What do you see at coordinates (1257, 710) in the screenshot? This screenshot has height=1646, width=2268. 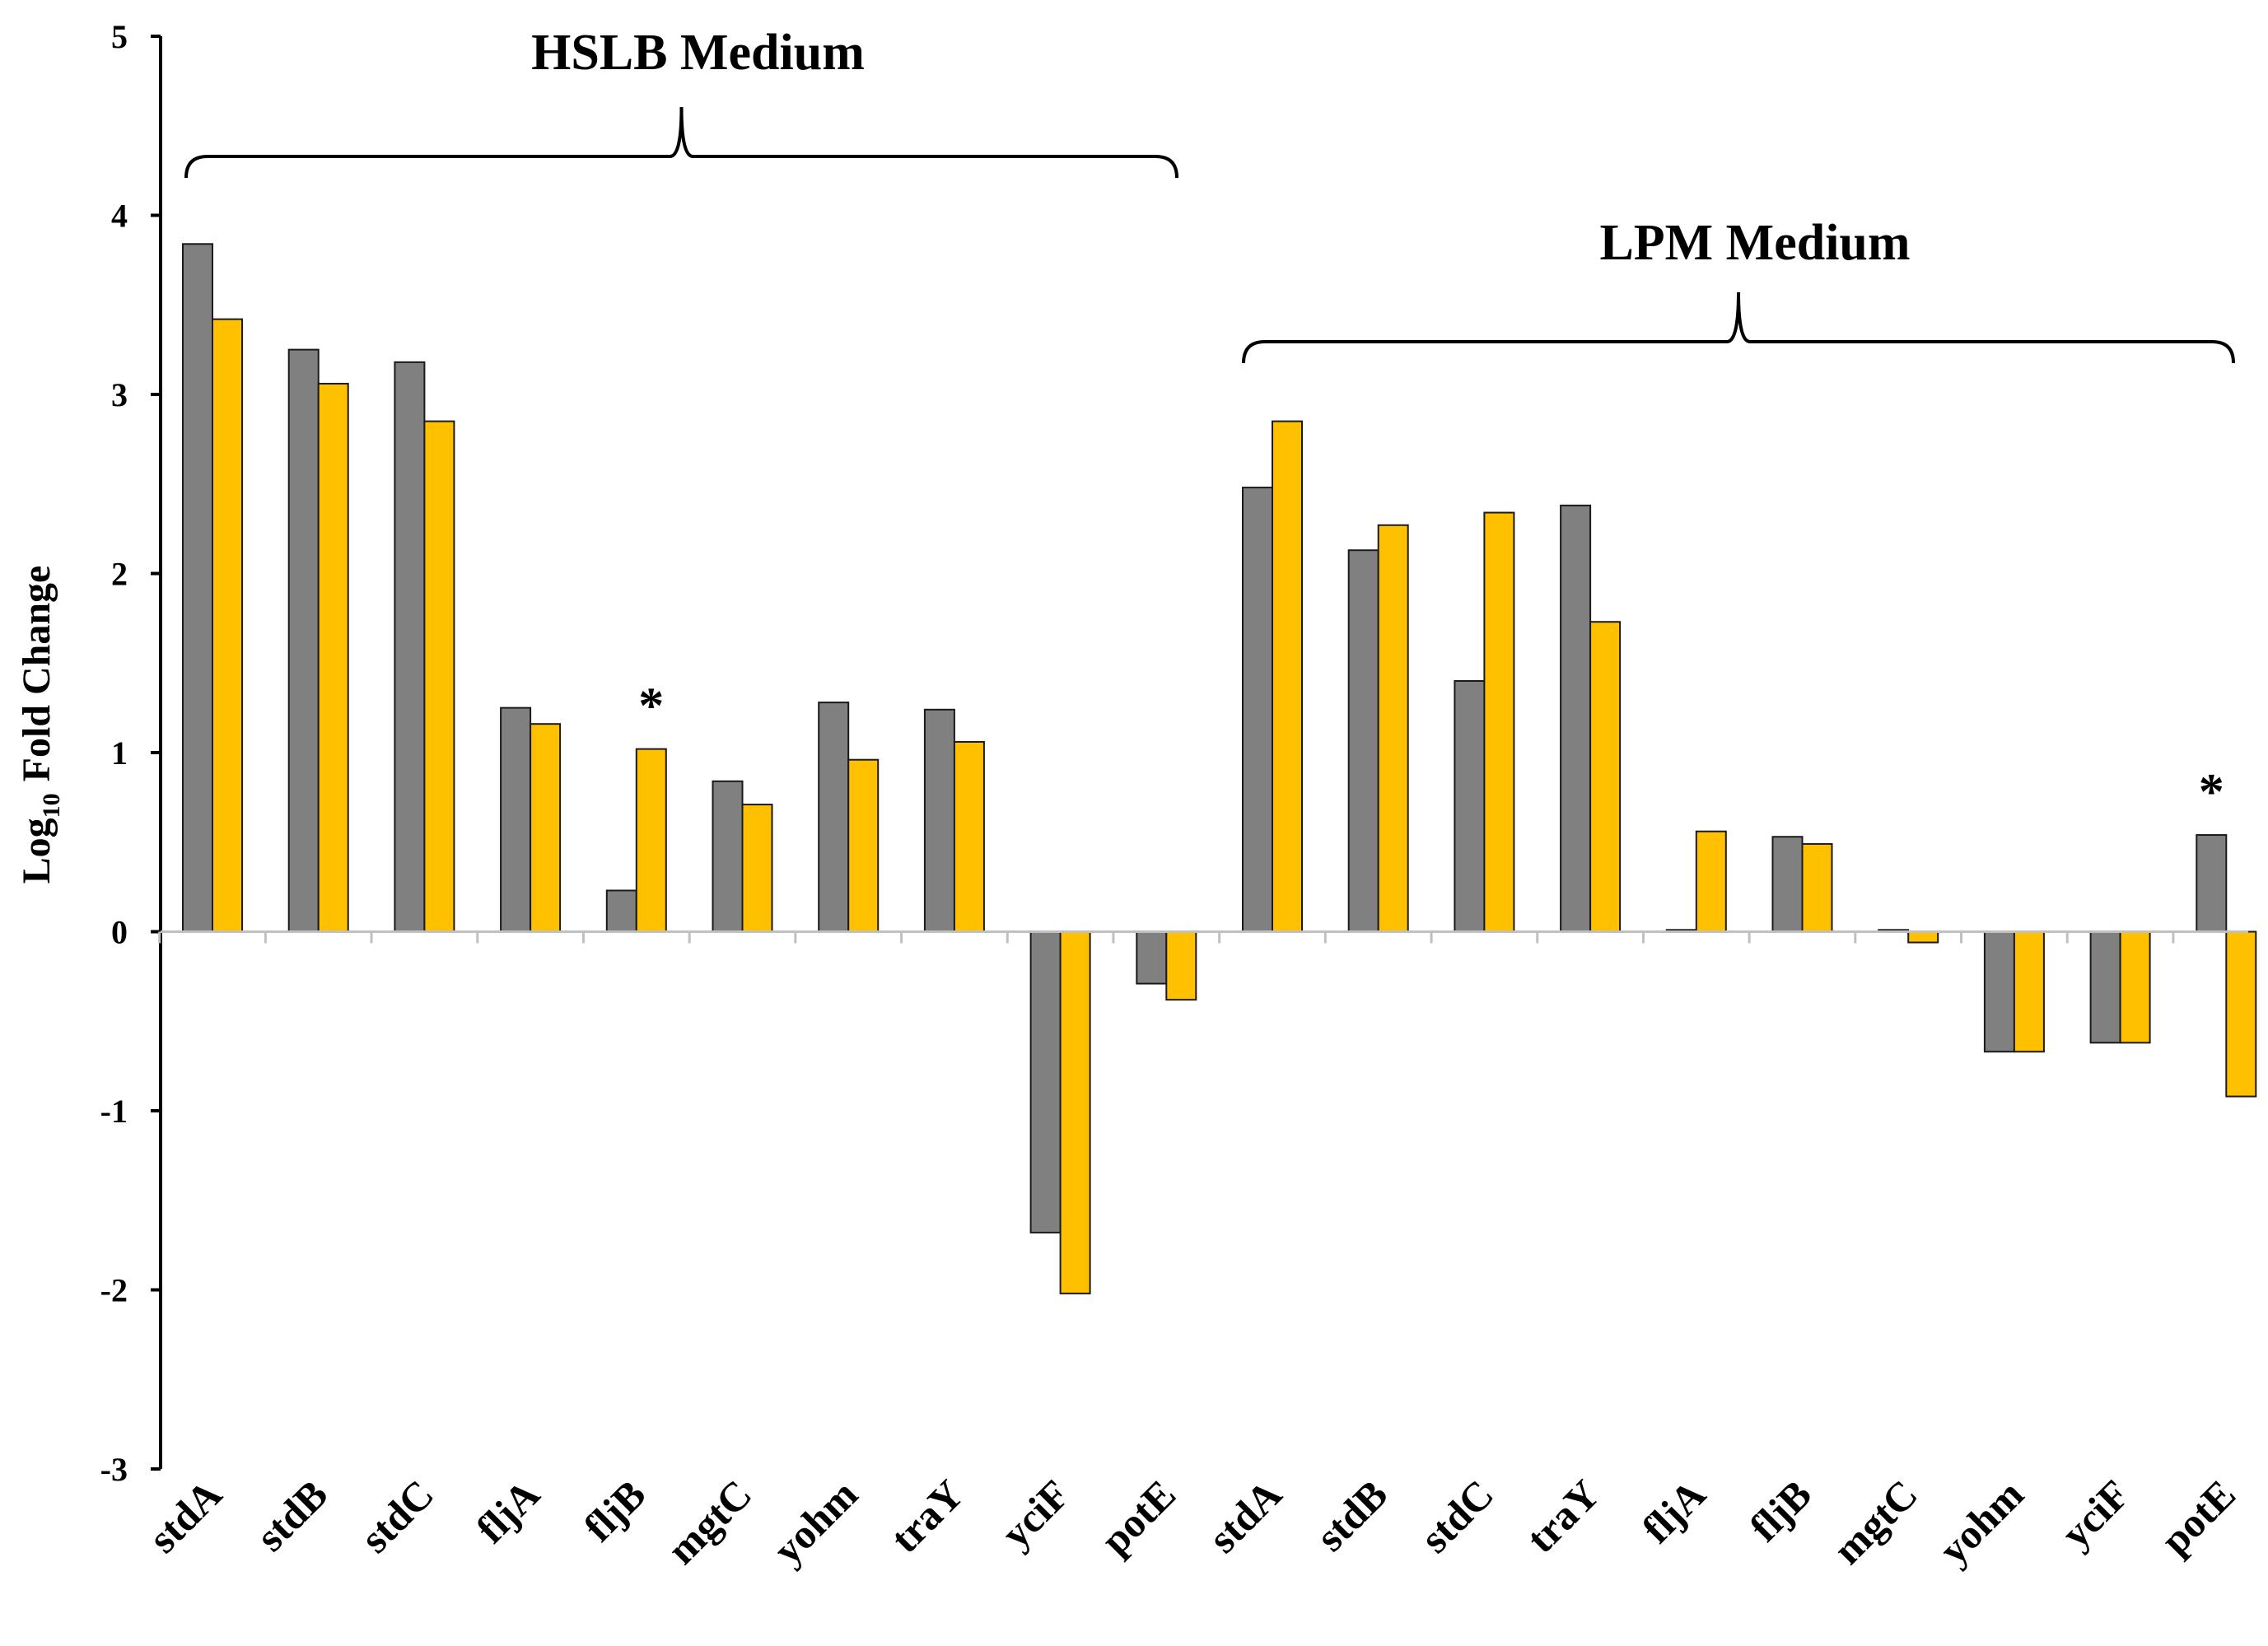 I see `bar-series-1-10-stdA` at bounding box center [1257, 710].